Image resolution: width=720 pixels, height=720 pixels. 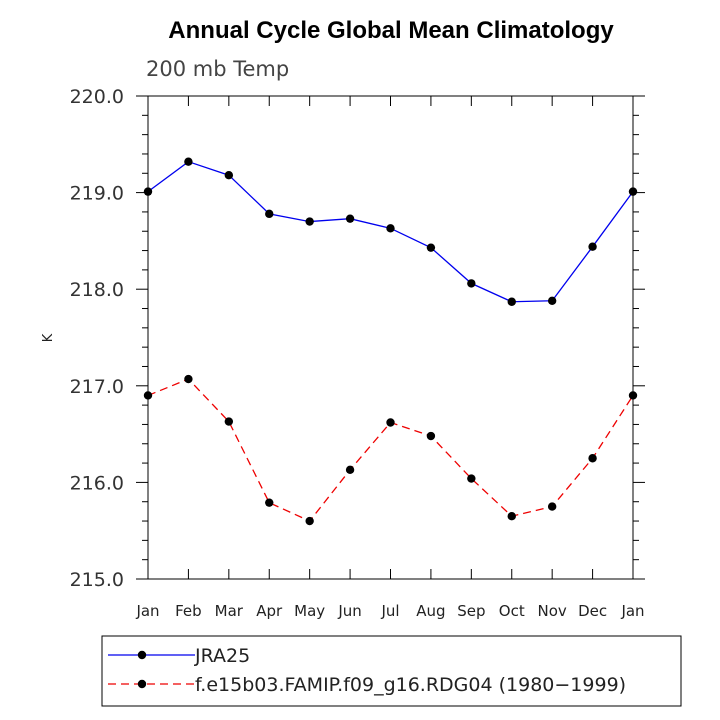 What do you see at coordinates (48, 337) in the screenshot?
I see `y-axis-label: K` at bounding box center [48, 337].